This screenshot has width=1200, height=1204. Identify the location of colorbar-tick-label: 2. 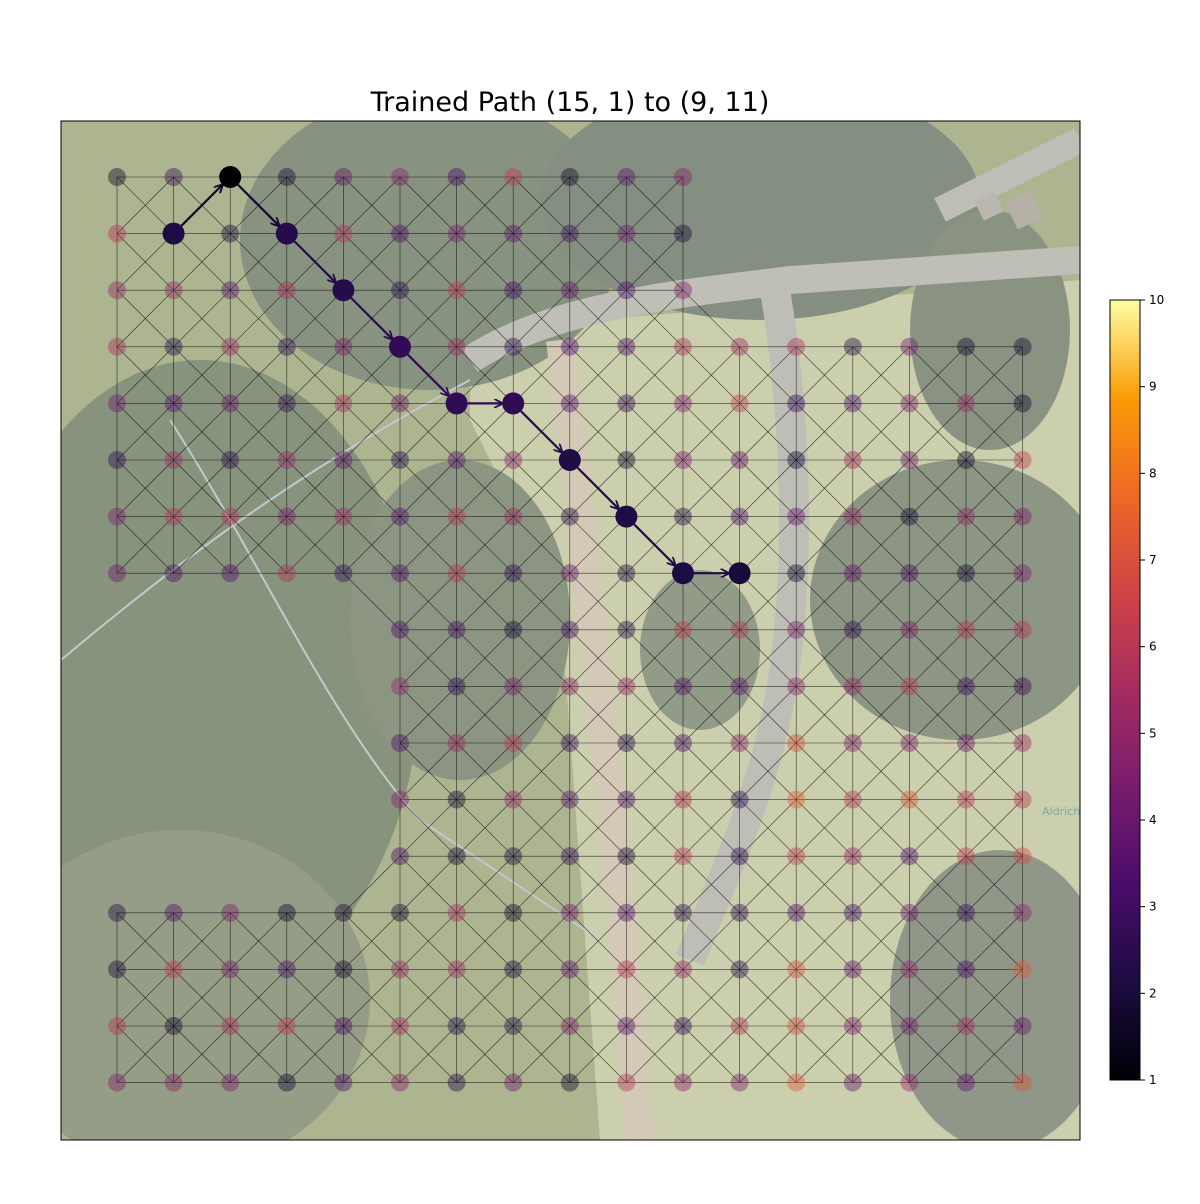
(1153, 993).